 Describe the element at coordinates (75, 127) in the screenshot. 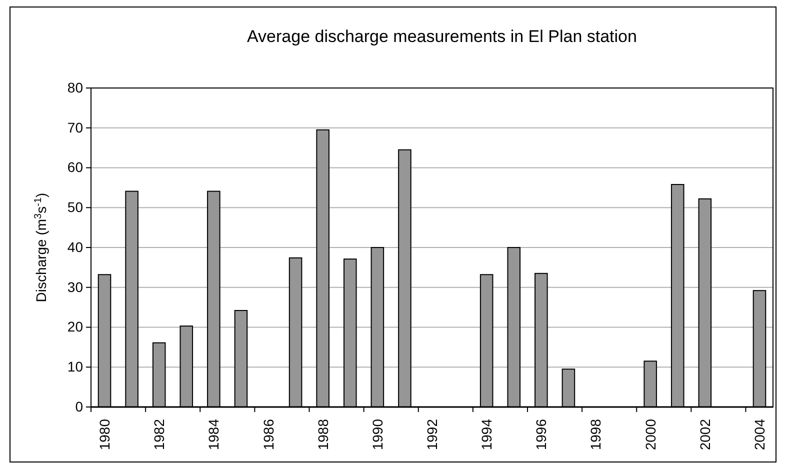

I see `y-tick-label: 70` at that location.